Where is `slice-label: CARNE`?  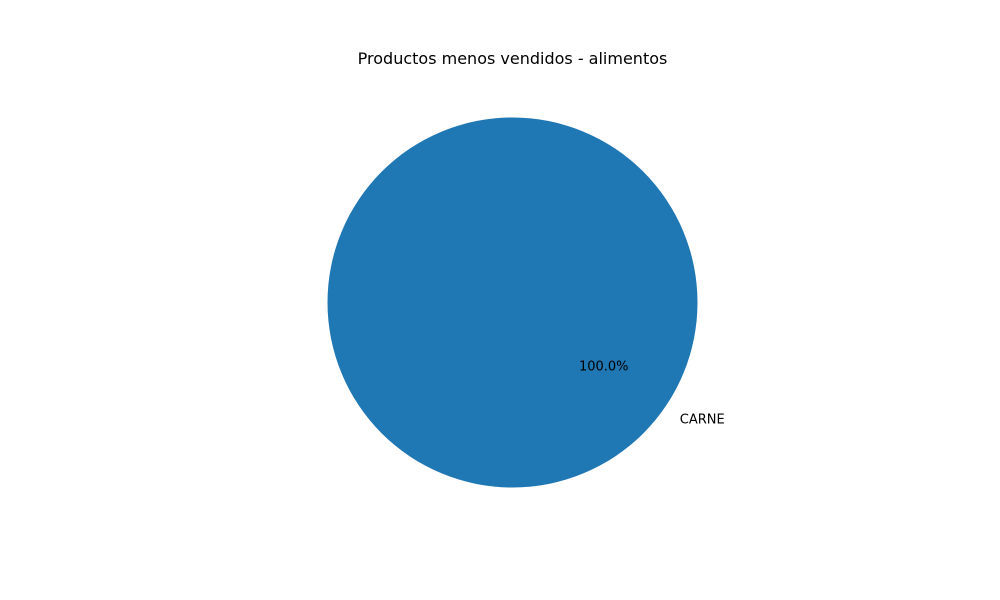 slice-label: CARNE is located at coordinates (702, 419).